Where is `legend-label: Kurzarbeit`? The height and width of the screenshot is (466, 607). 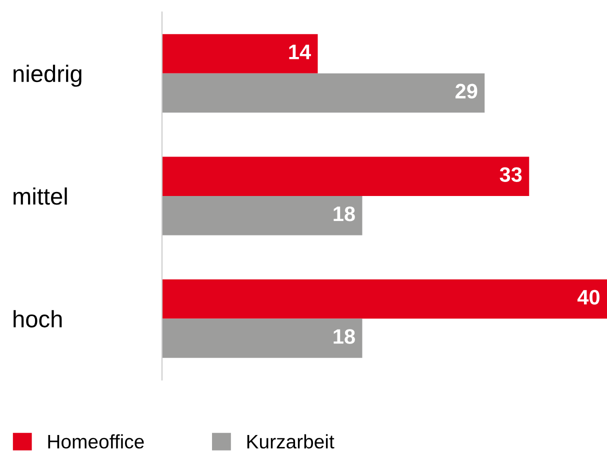
legend-label: Kurzarbeit is located at coordinates (290, 441).